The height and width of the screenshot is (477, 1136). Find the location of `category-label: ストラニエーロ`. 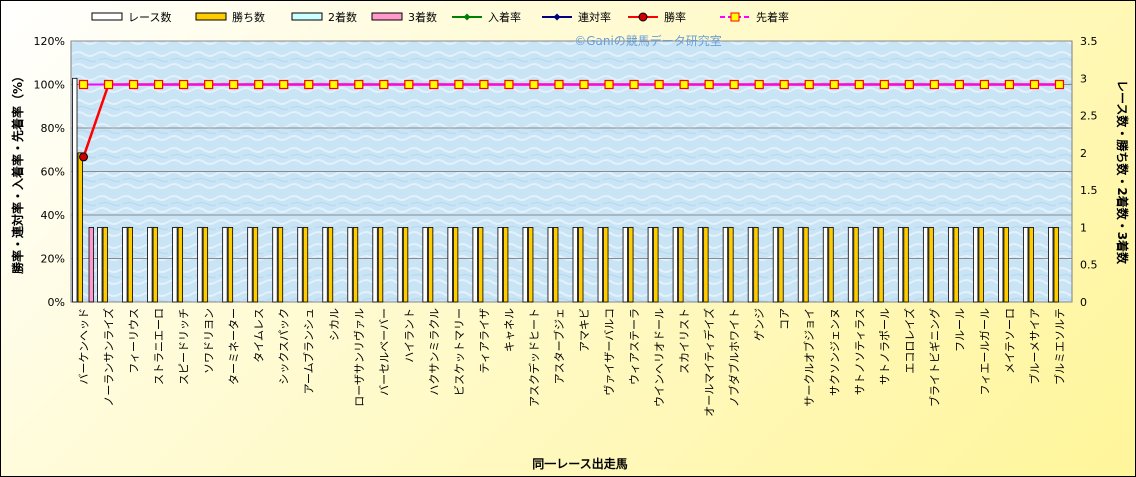

category-label: ストラニエーロ is located at coordinates (159, 346).